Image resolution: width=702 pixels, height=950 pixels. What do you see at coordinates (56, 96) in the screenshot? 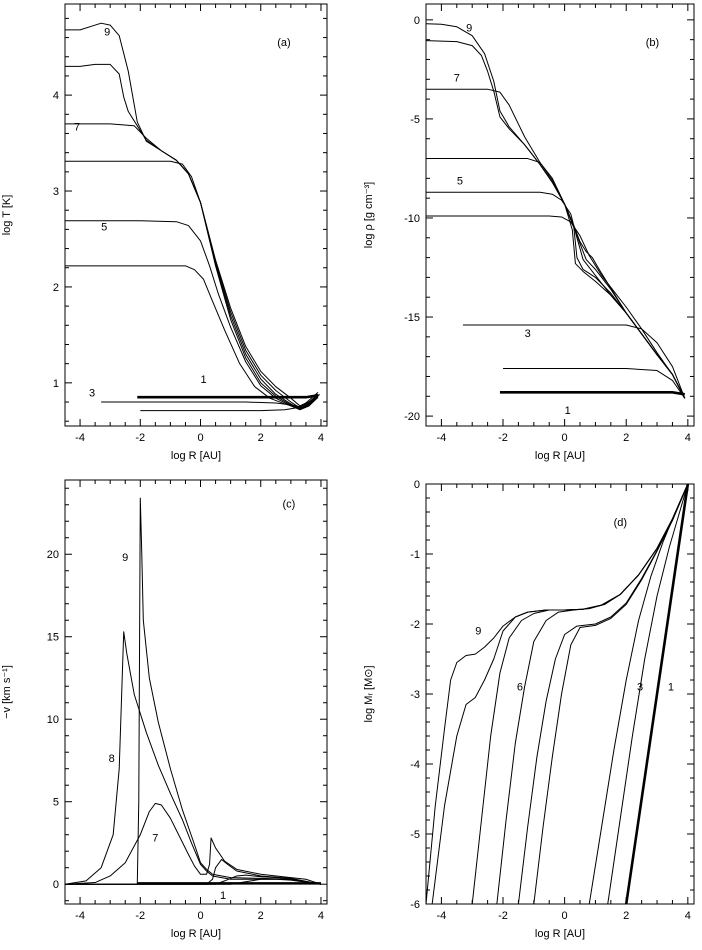
I see `y-tick-label: 4` at bounding box center [56, 96].